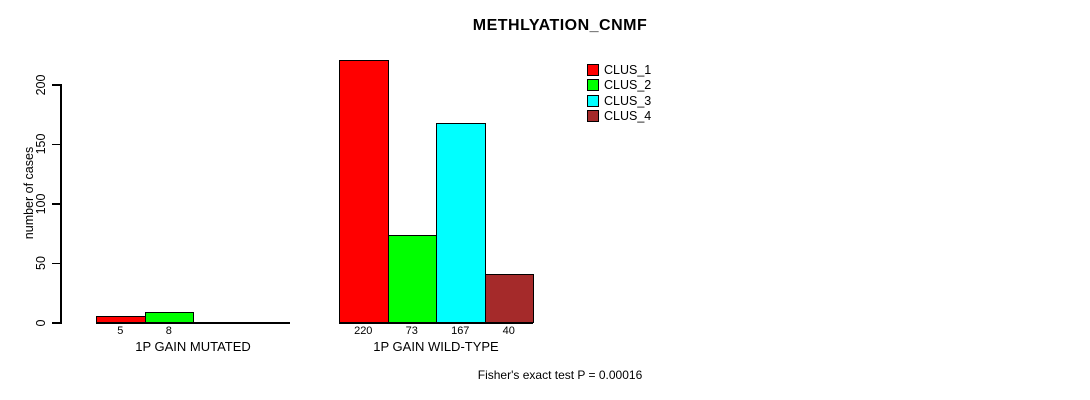  I want to click on legend-label: CLUS_4, so click(628, 116).